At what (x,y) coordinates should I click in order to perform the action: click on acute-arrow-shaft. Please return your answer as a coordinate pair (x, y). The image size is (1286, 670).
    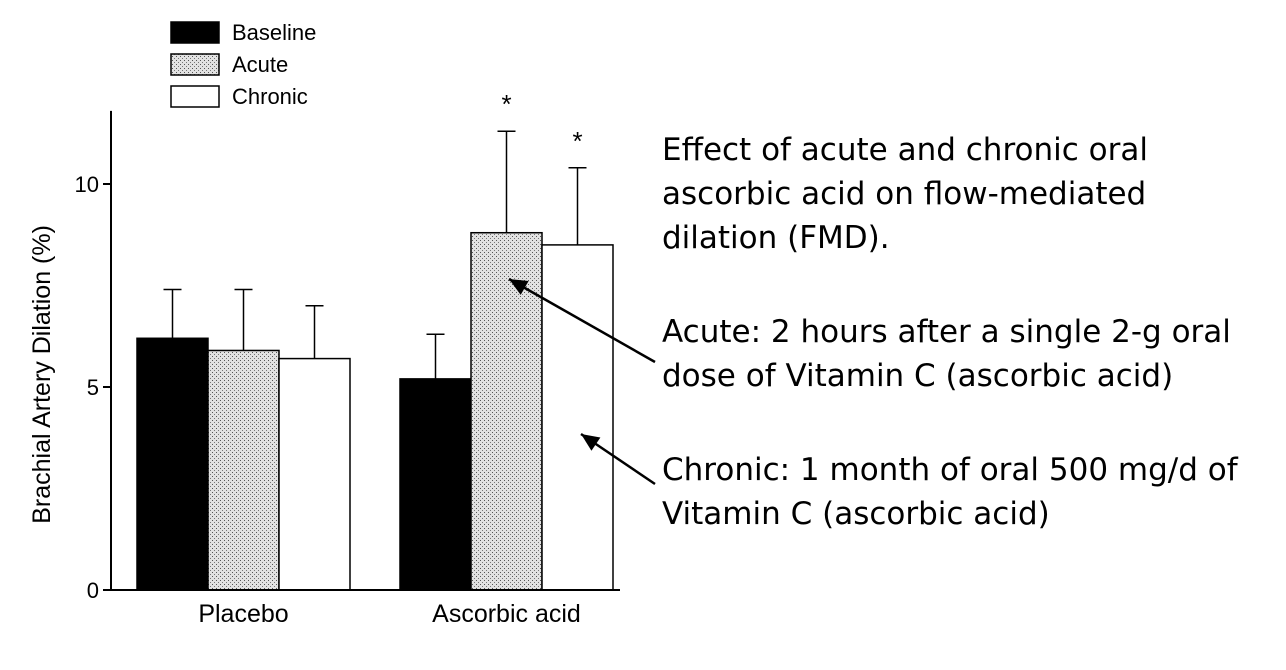
    Looking at the image, I should click on (582, 320).